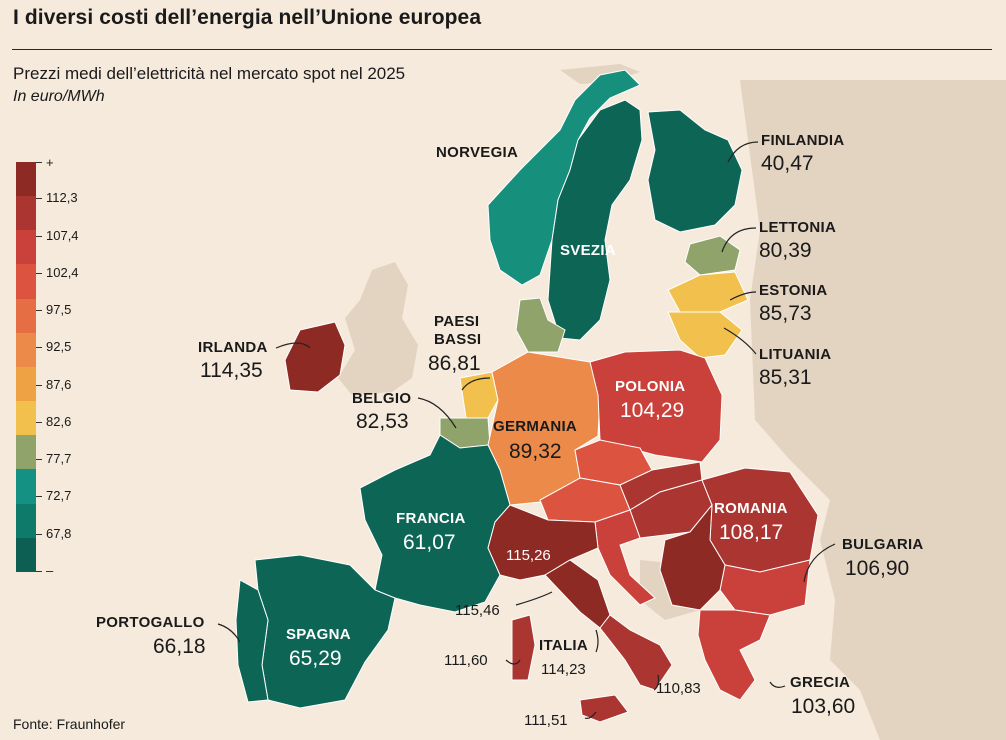 This screenshot has width=1006, height=740. Describe the element at coordinates (743, 296) in the screenshot. I see `leader-estonia` at that location.